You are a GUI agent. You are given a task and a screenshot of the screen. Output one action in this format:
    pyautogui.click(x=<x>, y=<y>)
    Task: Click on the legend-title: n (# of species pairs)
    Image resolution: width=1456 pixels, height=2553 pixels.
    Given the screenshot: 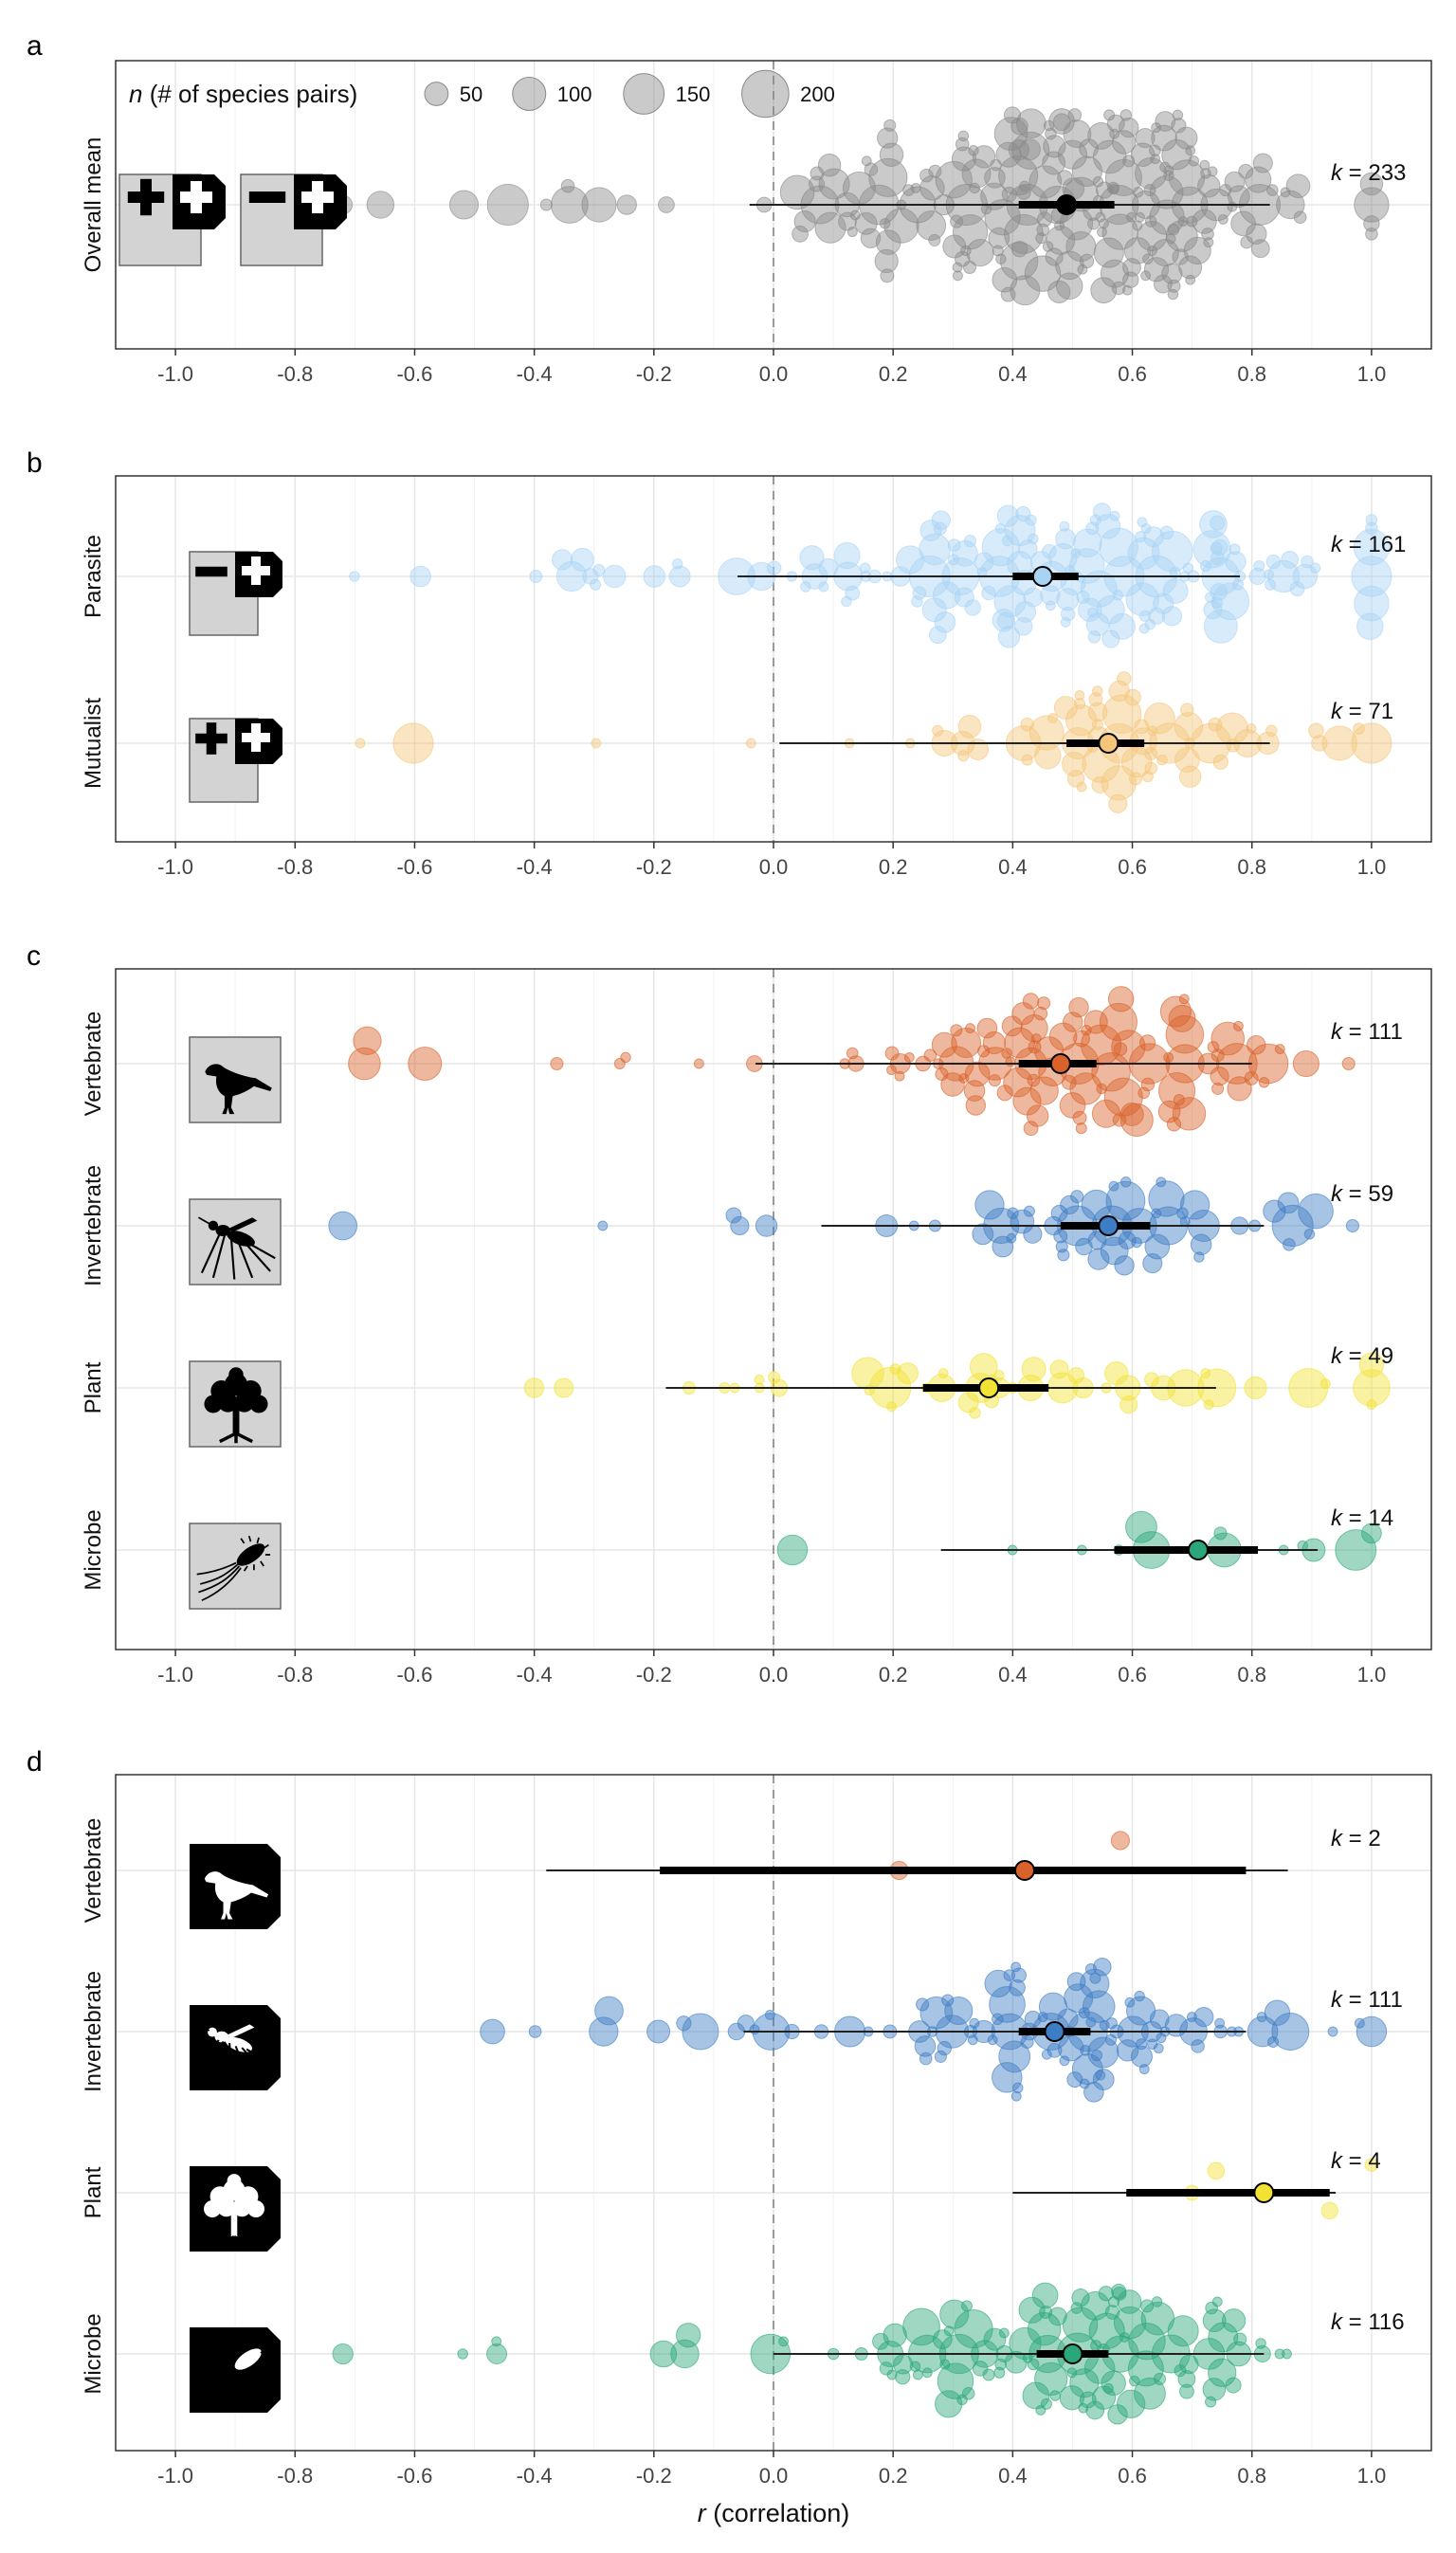 What is the action you would take?
    pyautogui.click(x=243, y=94)
    